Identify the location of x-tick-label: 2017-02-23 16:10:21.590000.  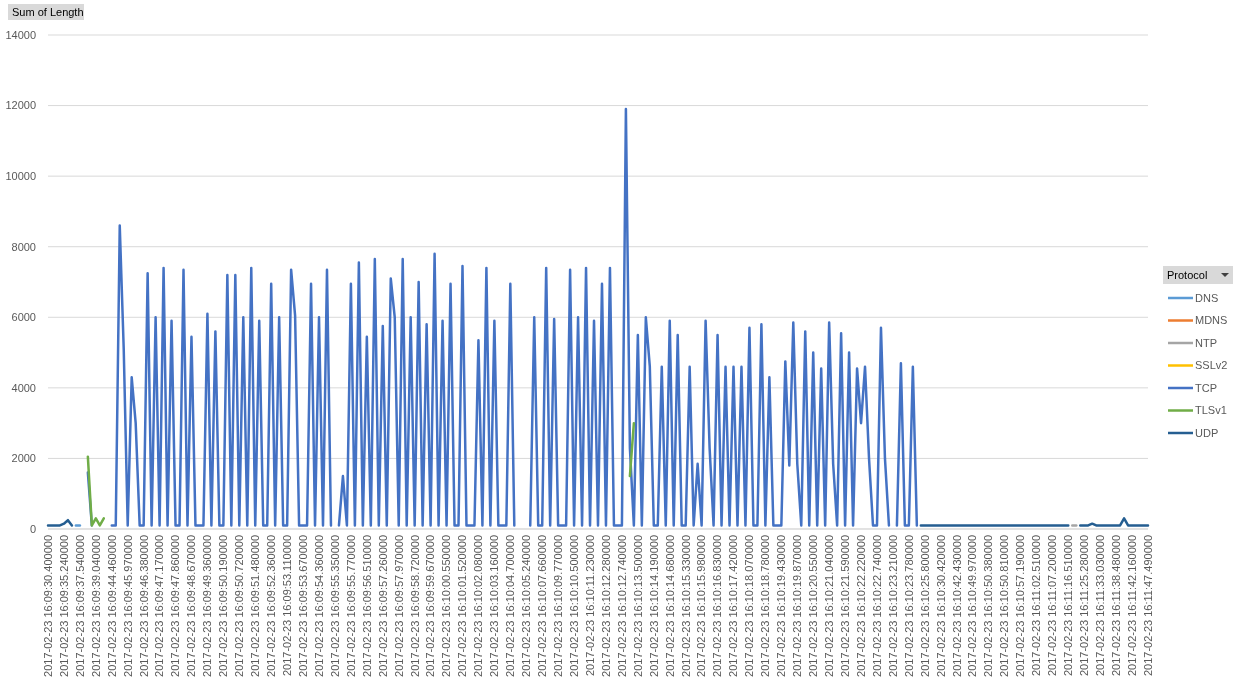
(844, 606).